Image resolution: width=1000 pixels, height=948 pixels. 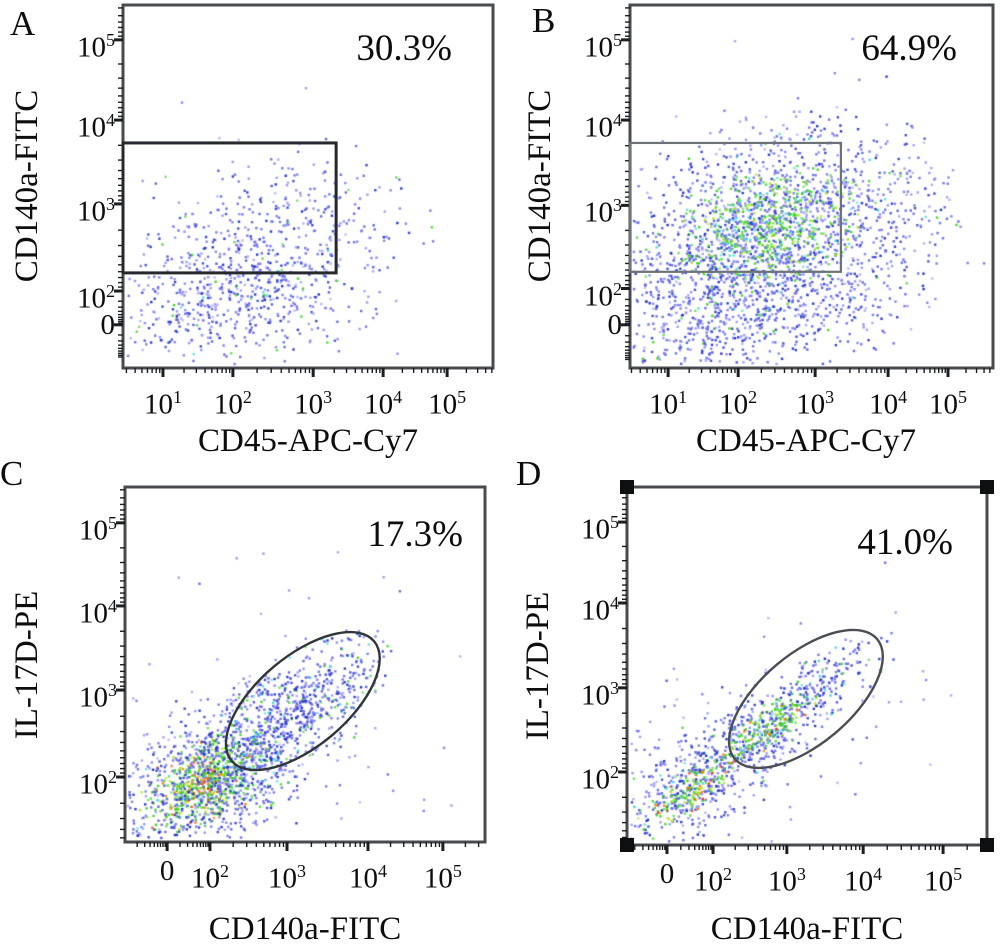 What do you see at coordinates (23, 23) in the screenshot?
I see `panel-letter: A` at bounding box center [23, 23].